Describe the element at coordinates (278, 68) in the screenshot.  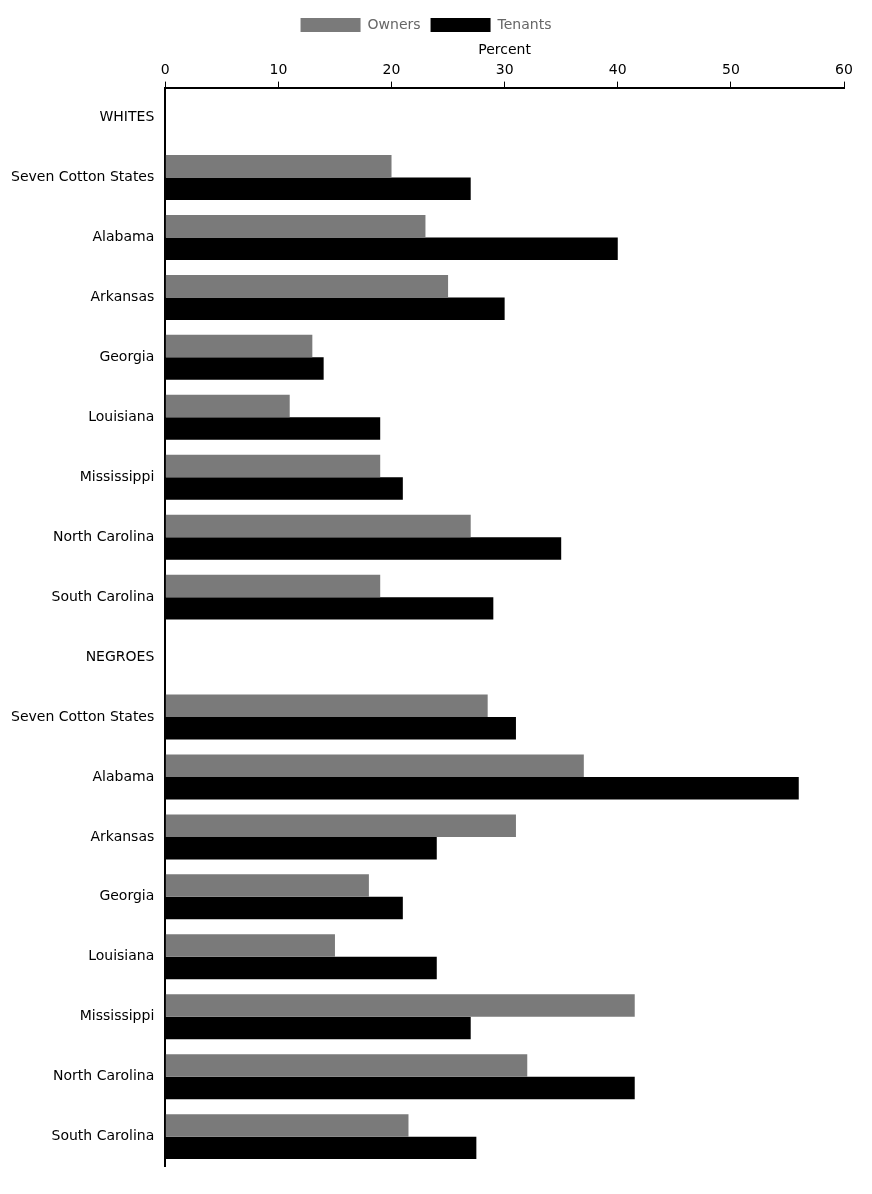
I see `x-tick-label: 10` at that location.